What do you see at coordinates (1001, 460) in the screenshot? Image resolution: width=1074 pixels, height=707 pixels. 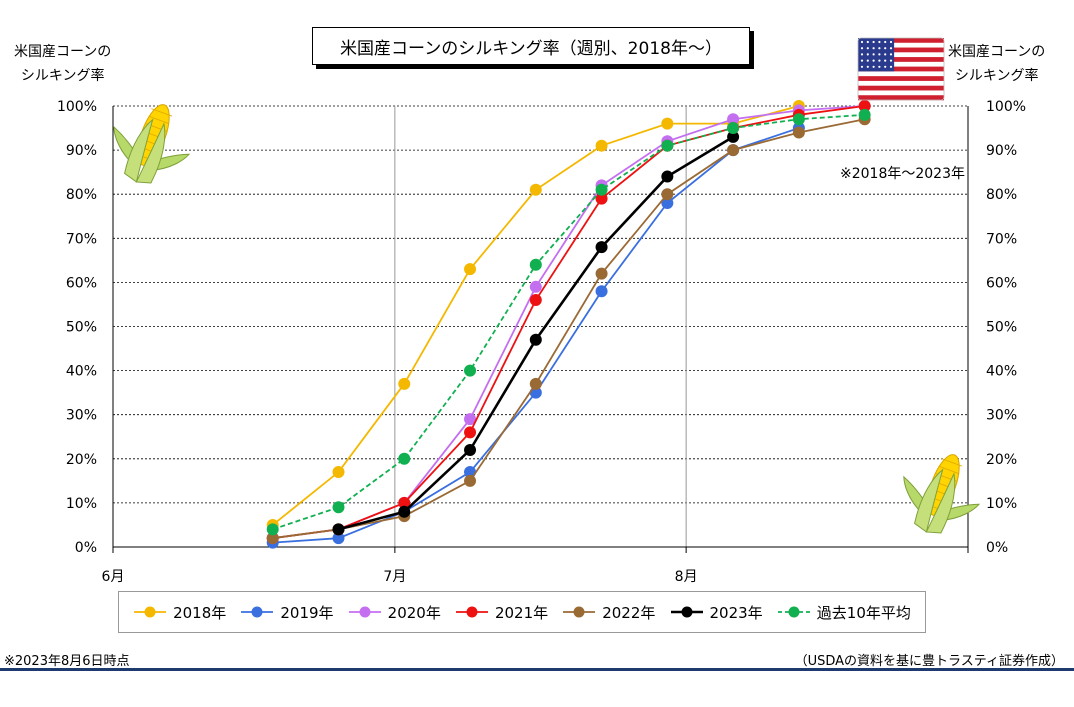 I see `y-tick-label-right: 20%` at bounding box center [1001, 460].